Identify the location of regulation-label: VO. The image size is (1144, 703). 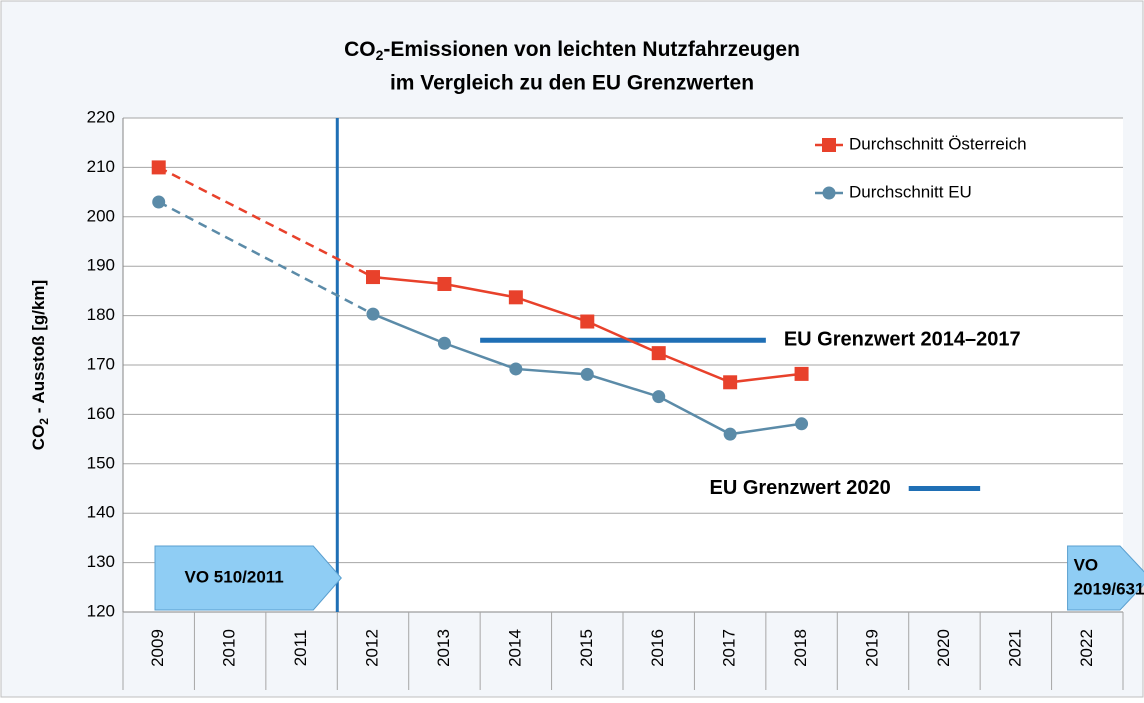
(1086, 564).